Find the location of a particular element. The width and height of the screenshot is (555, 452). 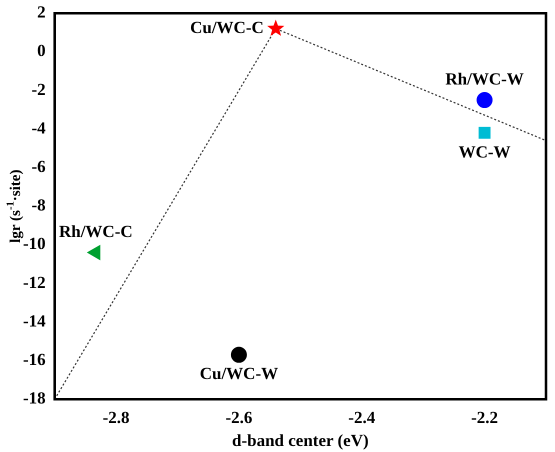

x-tick-label: -2.6 is located at coordinates (238, 417).